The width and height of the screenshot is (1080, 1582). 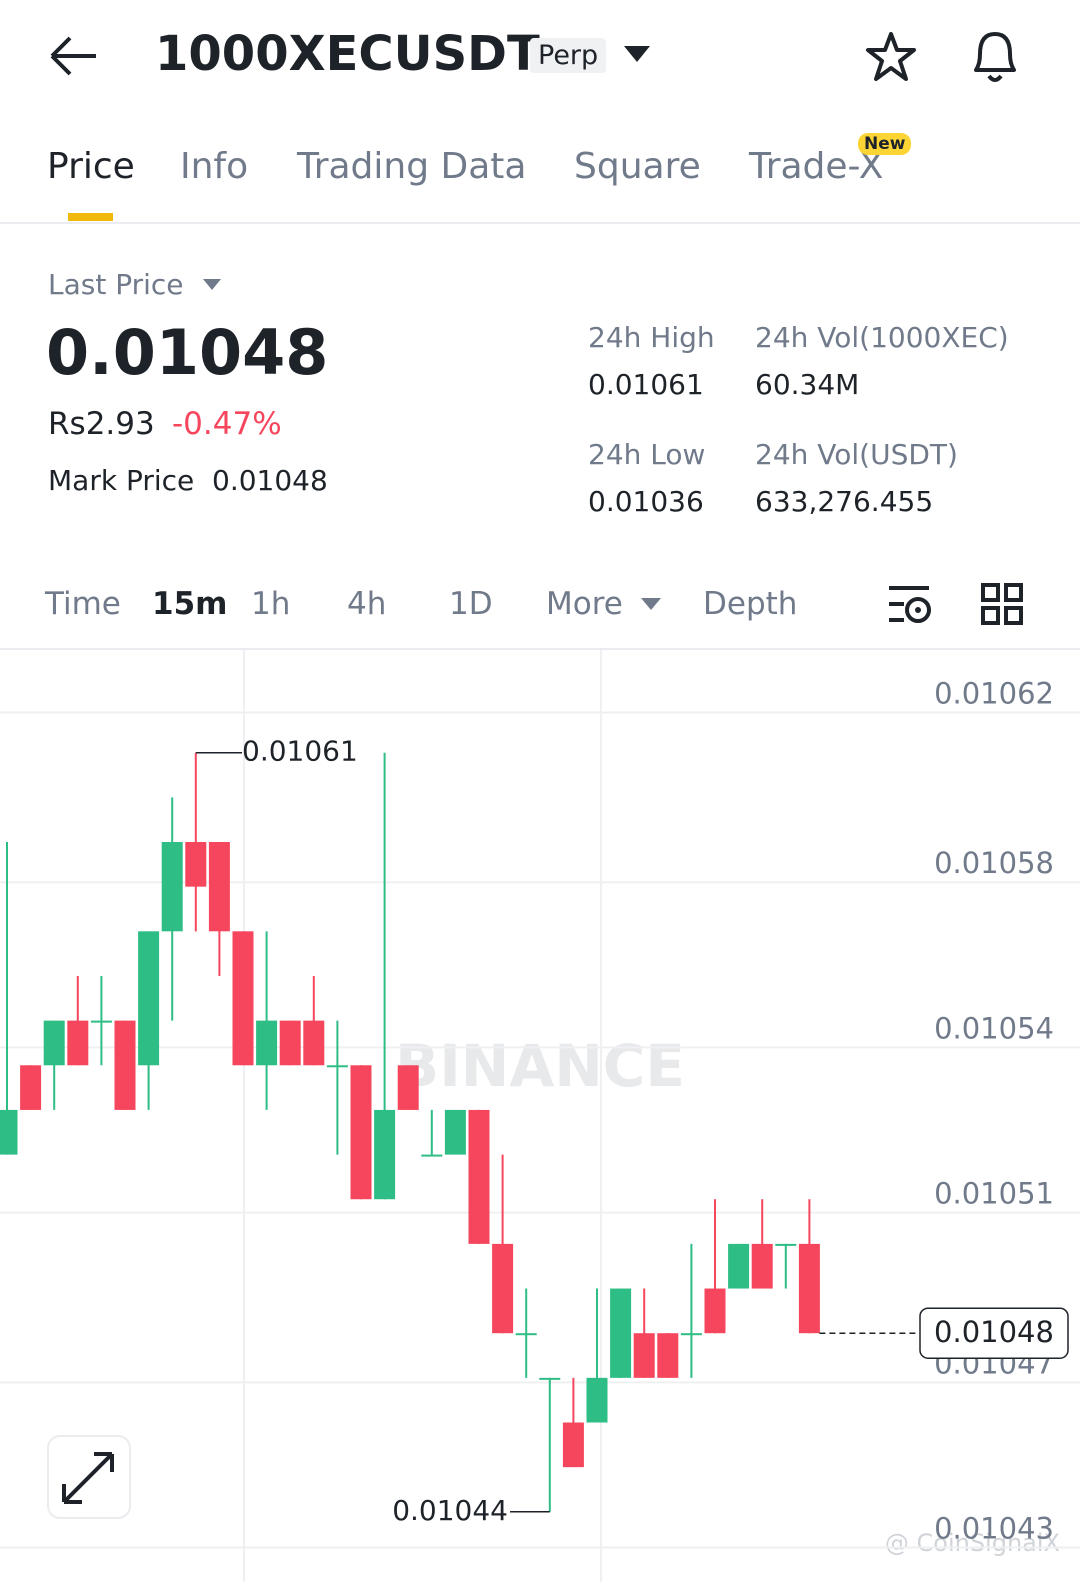 I want to click on price-change: -0.47%, so click(x=227, y=424).